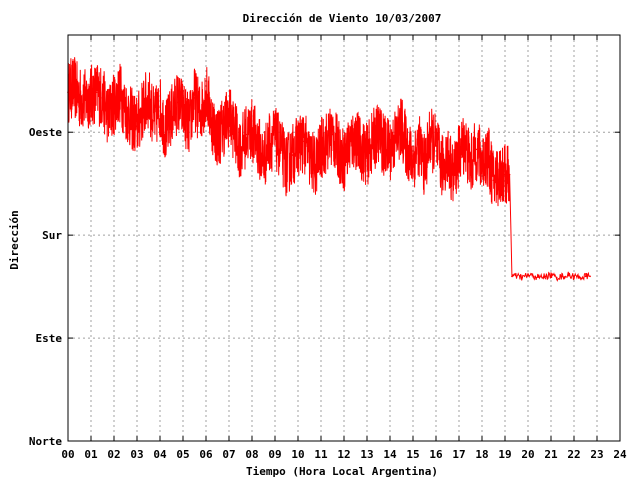  I want to click on x-tick-label: 05, so click(182, 454).